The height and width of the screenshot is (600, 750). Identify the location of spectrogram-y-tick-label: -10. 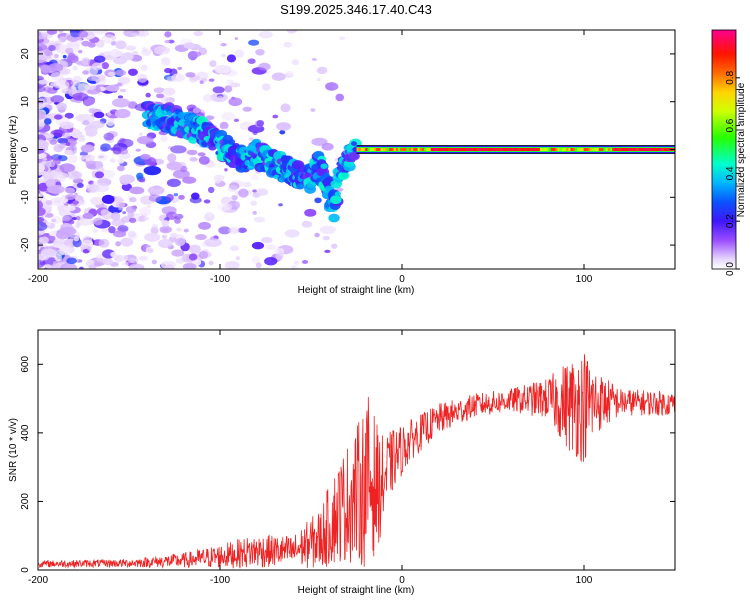
(25, 197).